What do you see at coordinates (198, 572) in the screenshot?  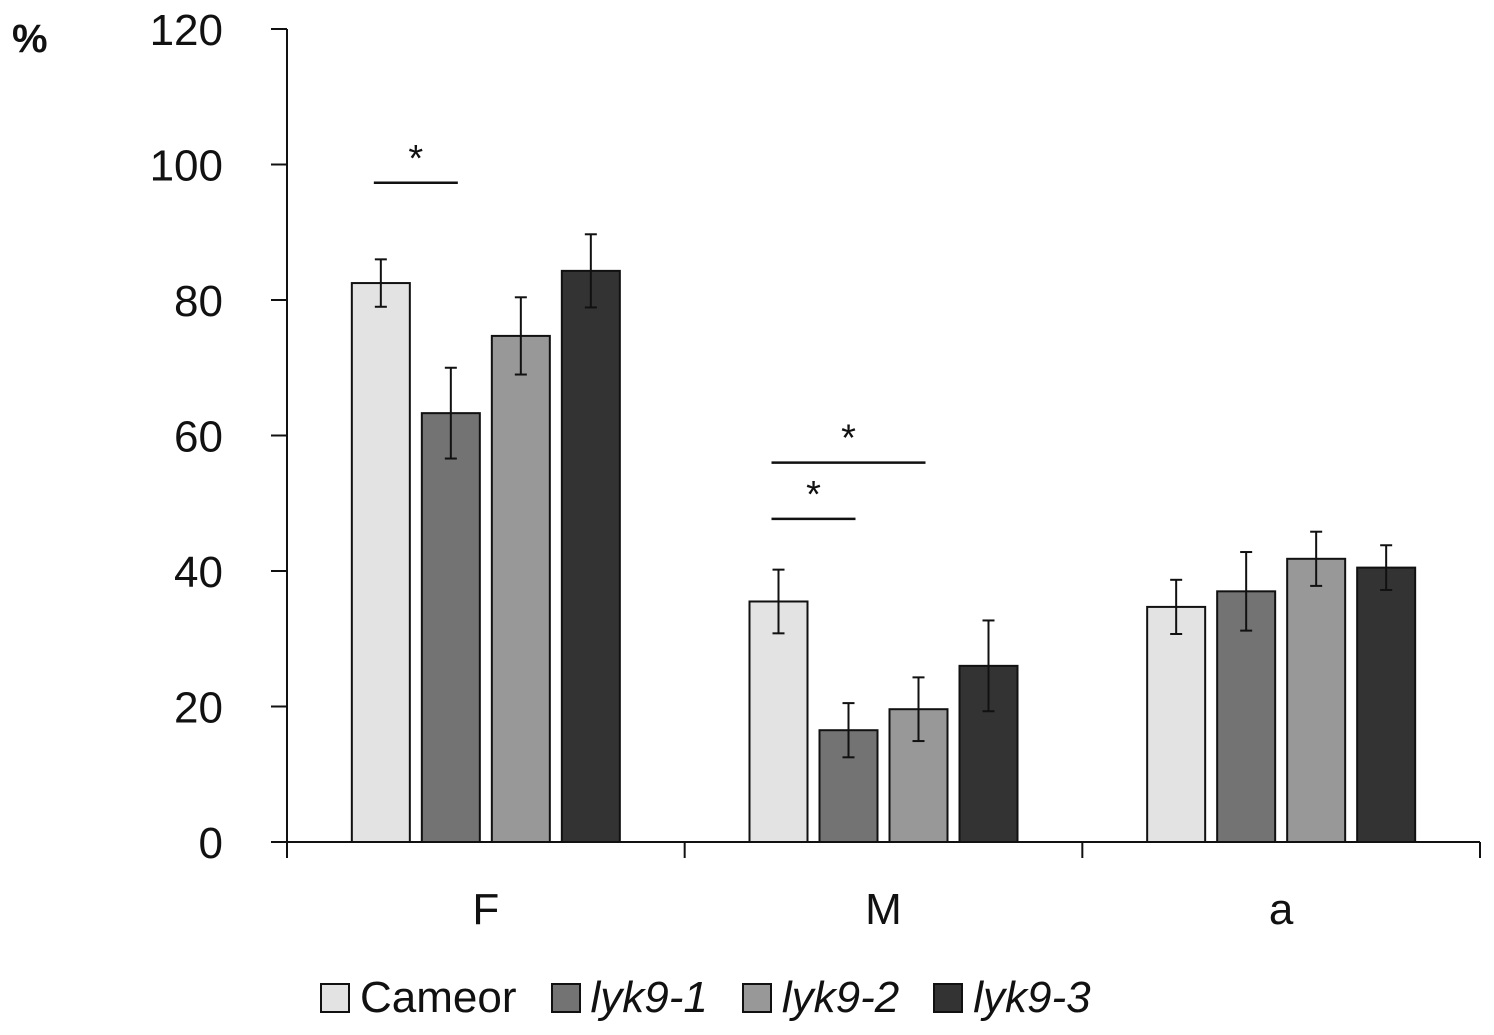 I see `y-tick-label: 40` at bounding box center [198, 572].